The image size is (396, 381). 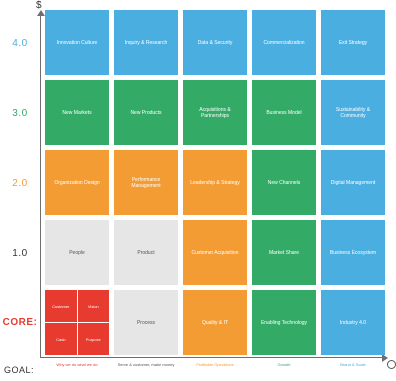 I want to click on cell-customer-acquisition: Customer Acquisition, so click(x=215, y=252).